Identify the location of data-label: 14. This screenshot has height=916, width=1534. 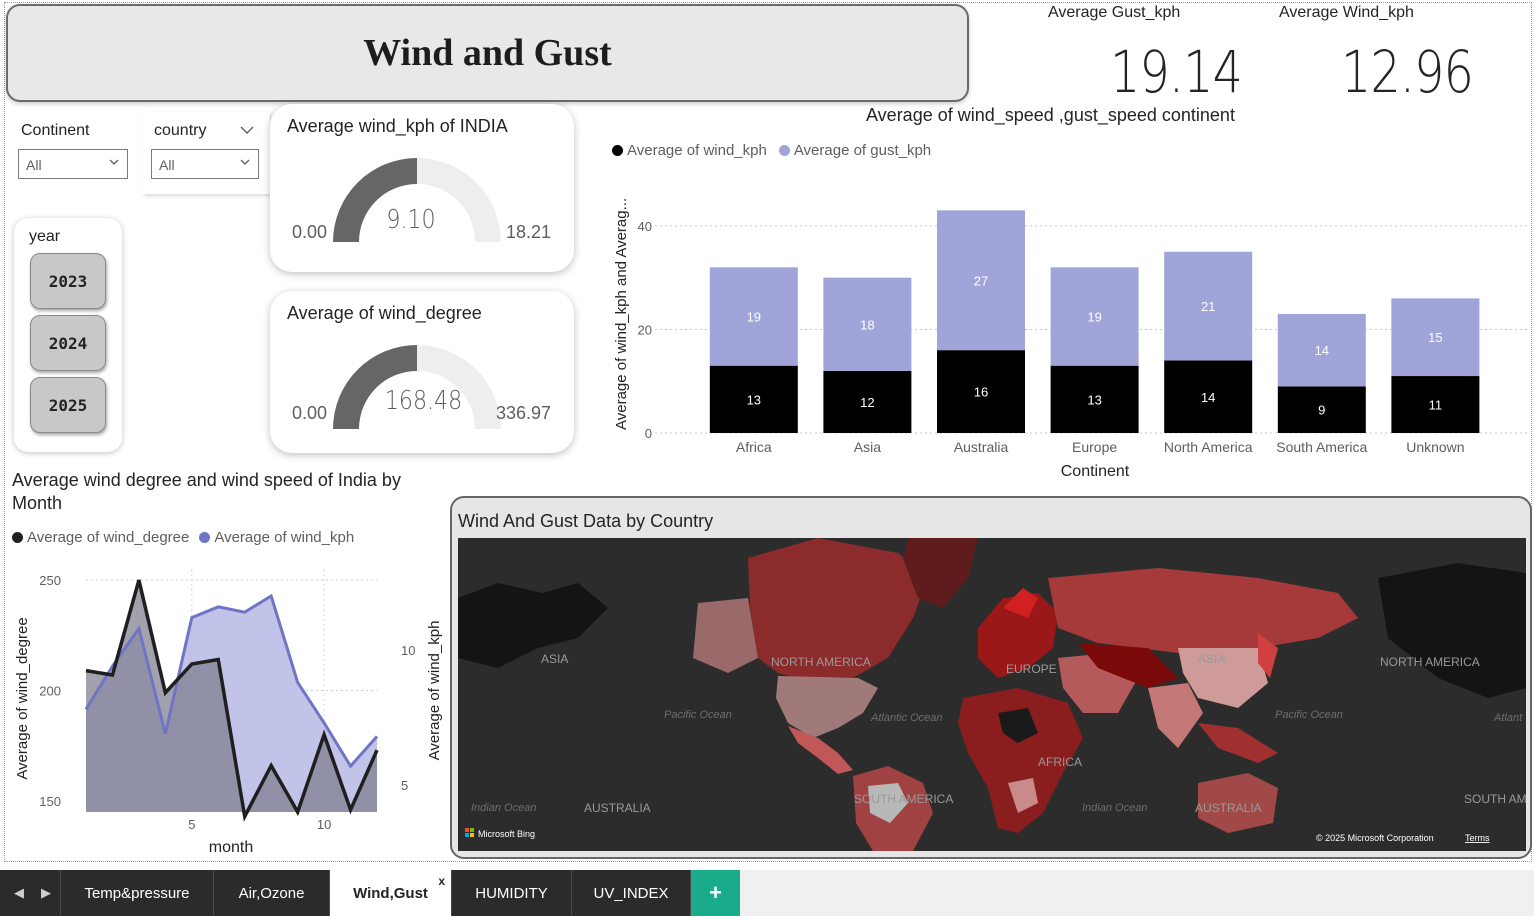
(1208, 397).